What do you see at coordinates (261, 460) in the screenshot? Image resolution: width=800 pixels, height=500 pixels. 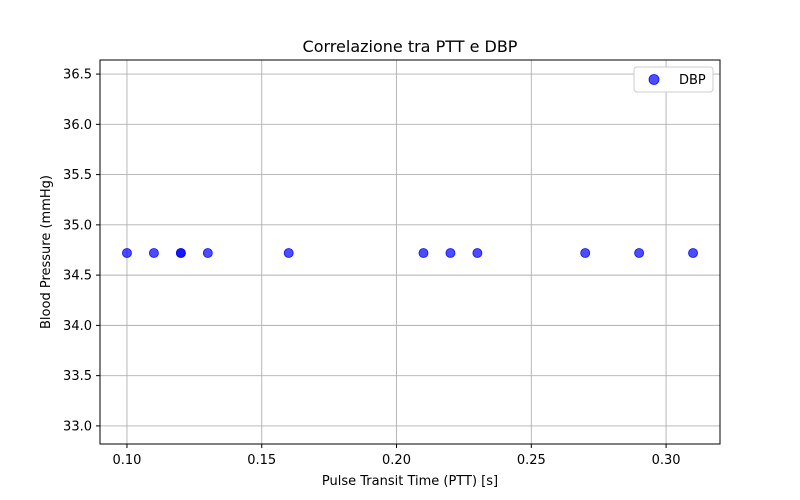 I see `x-tick-label: 0.15` at bounding box center [261, 460].